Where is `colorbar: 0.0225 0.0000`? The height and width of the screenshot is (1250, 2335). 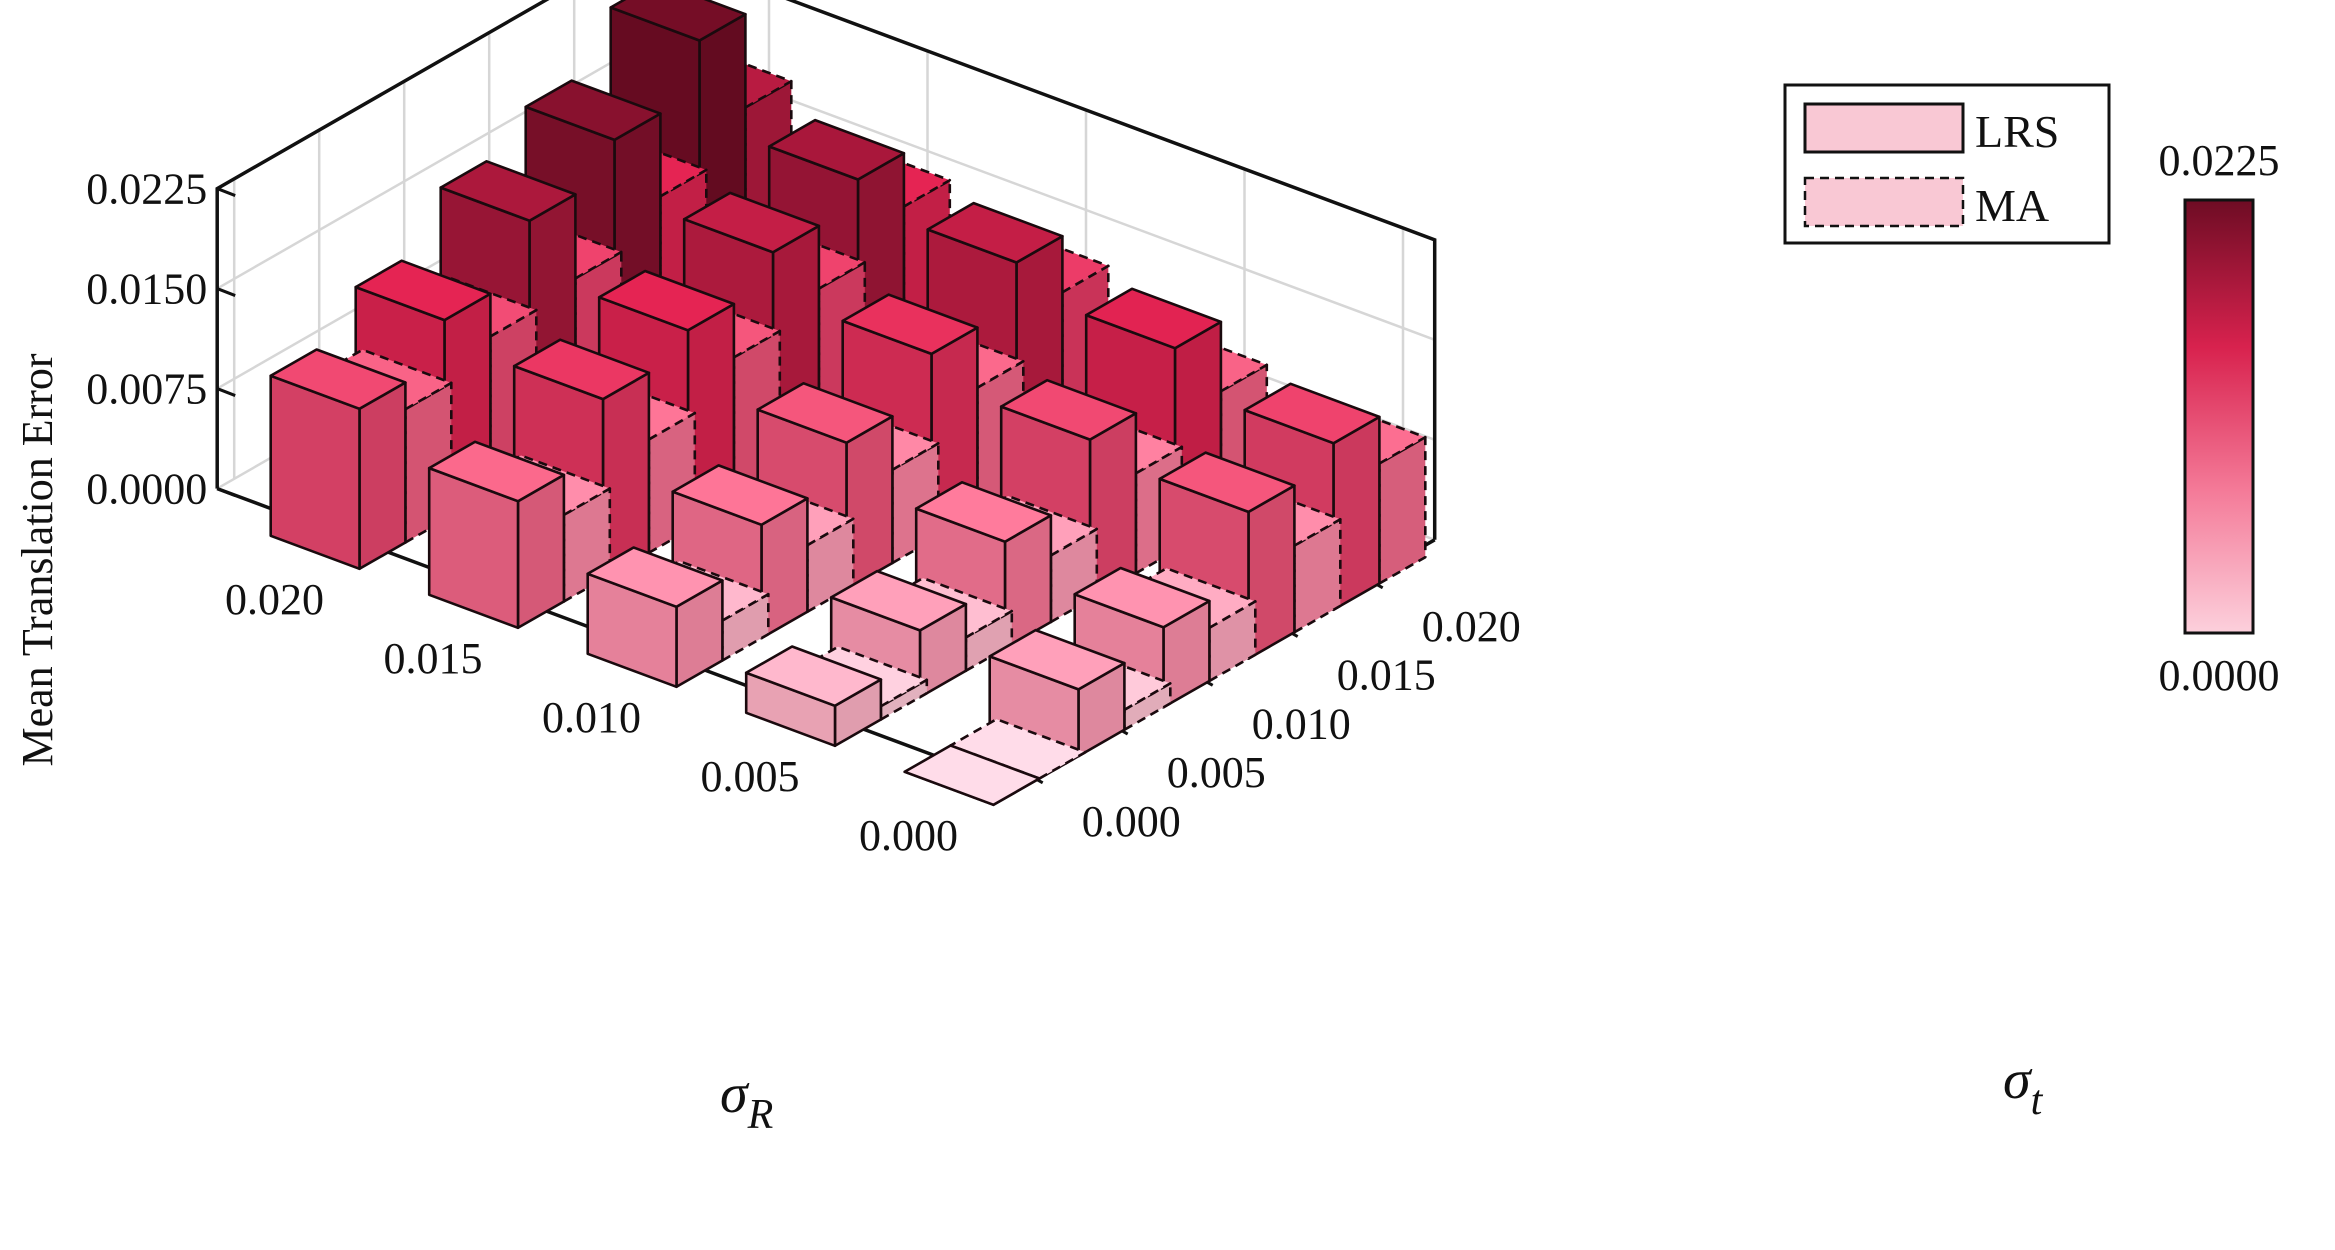
colorbar: 0.0225 0.0000 is located at coordinates (2219, 418).